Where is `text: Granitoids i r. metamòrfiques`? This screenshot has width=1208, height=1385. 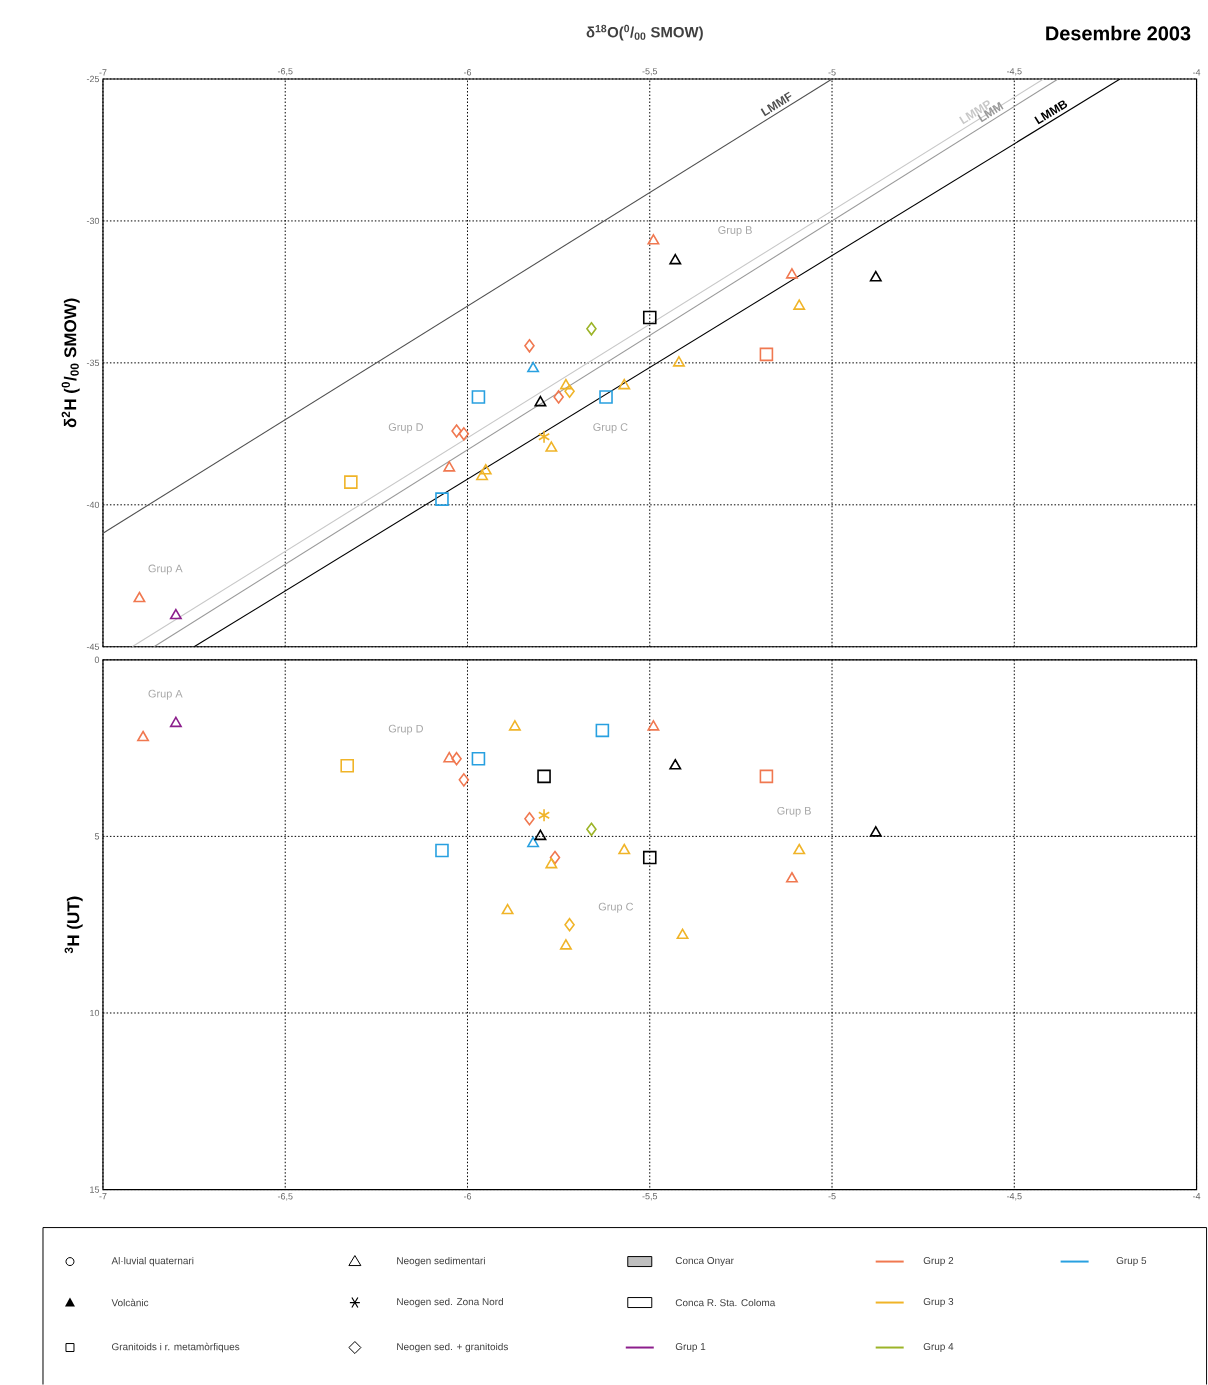 text: Granitoids i r. metamòrfiques is located at coordinates (176, 1347).